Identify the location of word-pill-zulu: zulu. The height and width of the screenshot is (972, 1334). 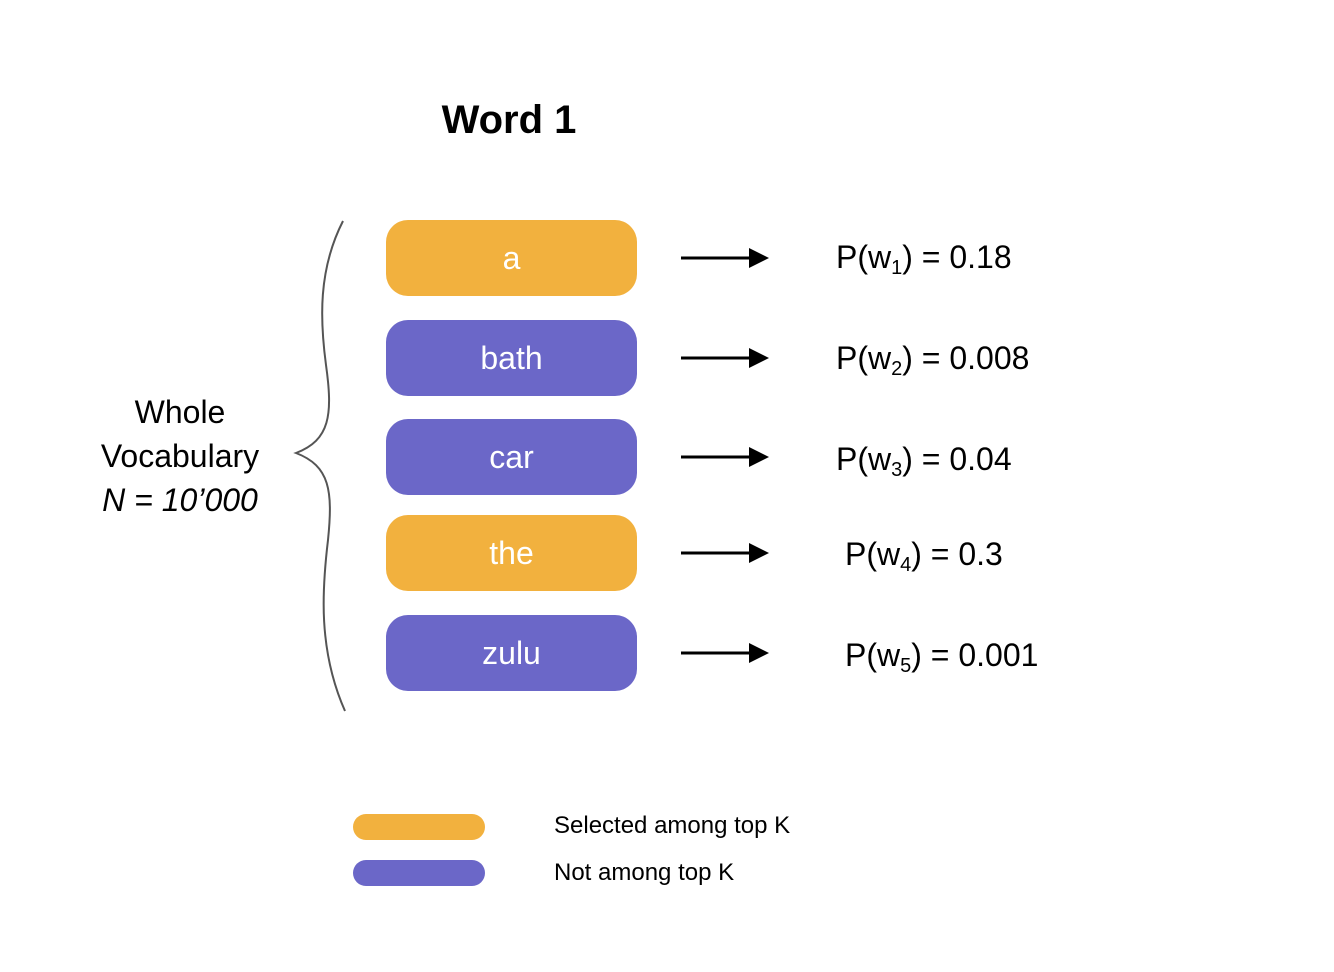
(511, 653).